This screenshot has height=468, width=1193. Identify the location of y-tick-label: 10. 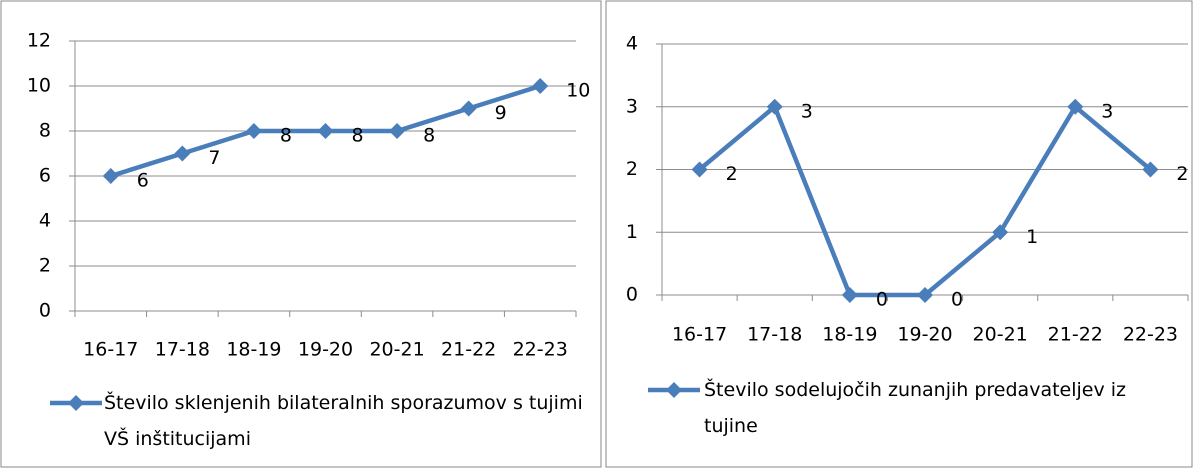
(39, 86).